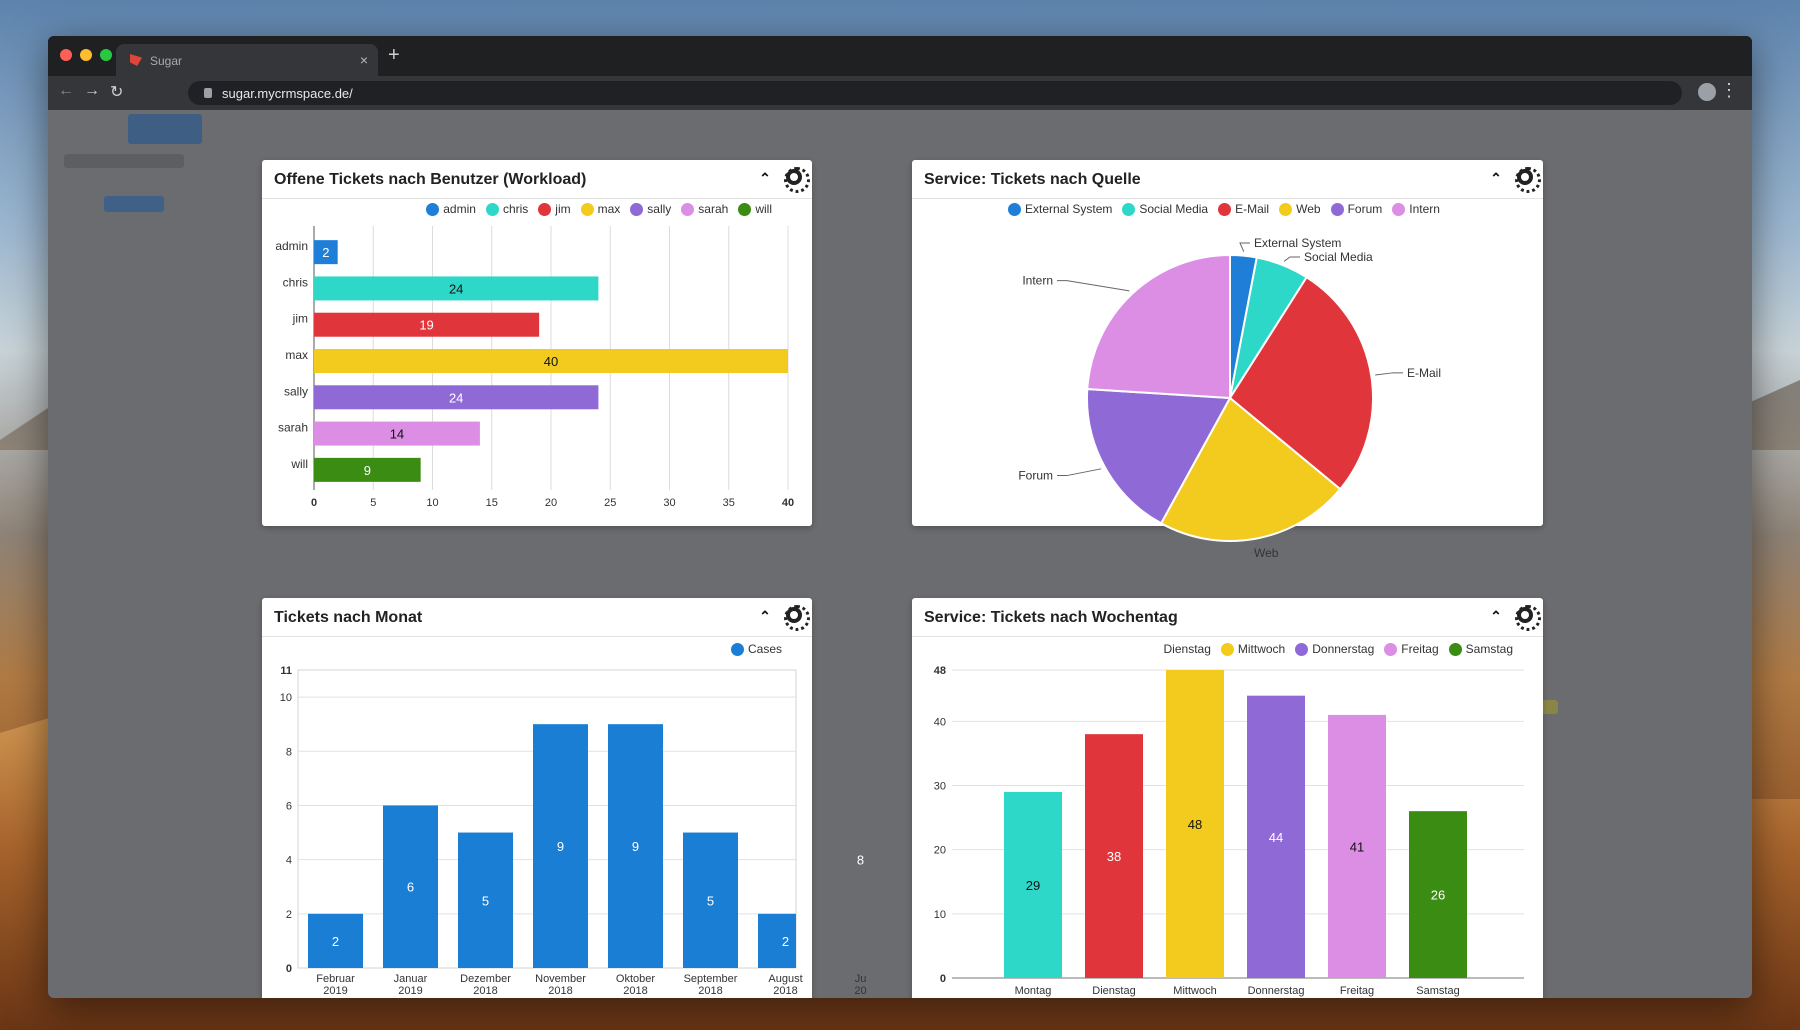  Describe the element at coordinates (335, 979) in the screenshot. I see `x-tick-label: Februar` at that location.